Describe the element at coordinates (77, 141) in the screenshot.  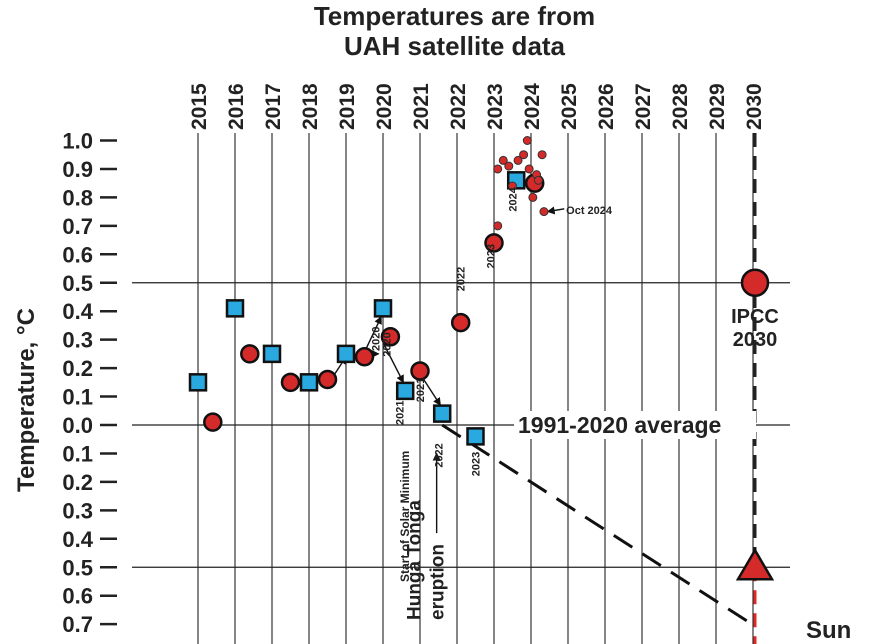
I see `y-tick-label: 1.0` at that location.